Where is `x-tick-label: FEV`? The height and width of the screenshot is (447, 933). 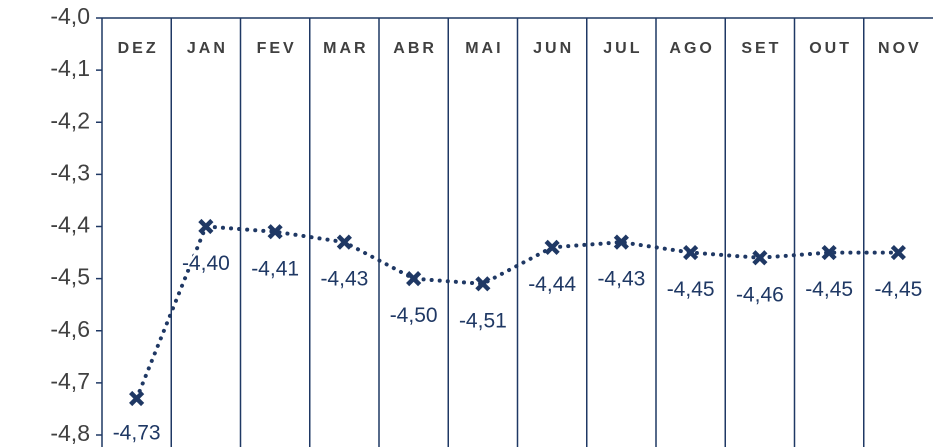
x-tick-label: FEV is located at coordinates (277, 48).